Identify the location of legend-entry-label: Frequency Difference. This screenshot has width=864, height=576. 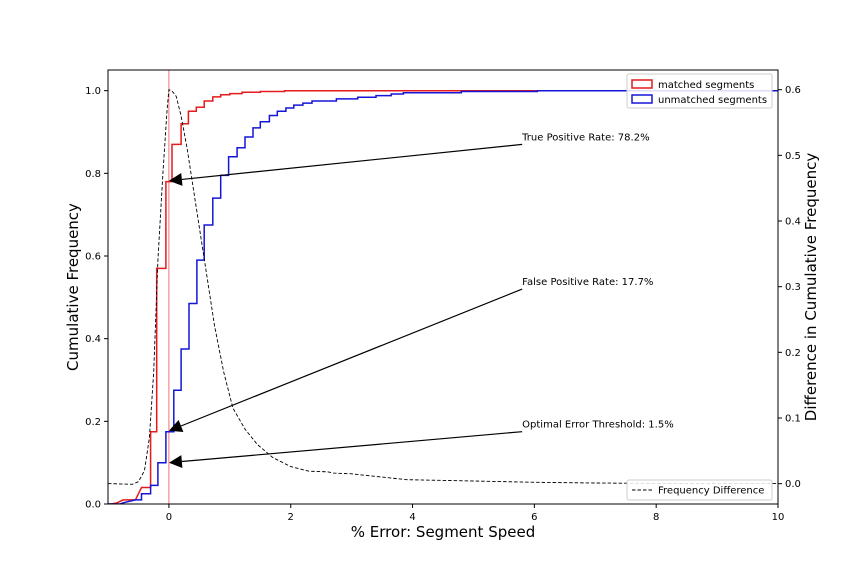
(711, 491).